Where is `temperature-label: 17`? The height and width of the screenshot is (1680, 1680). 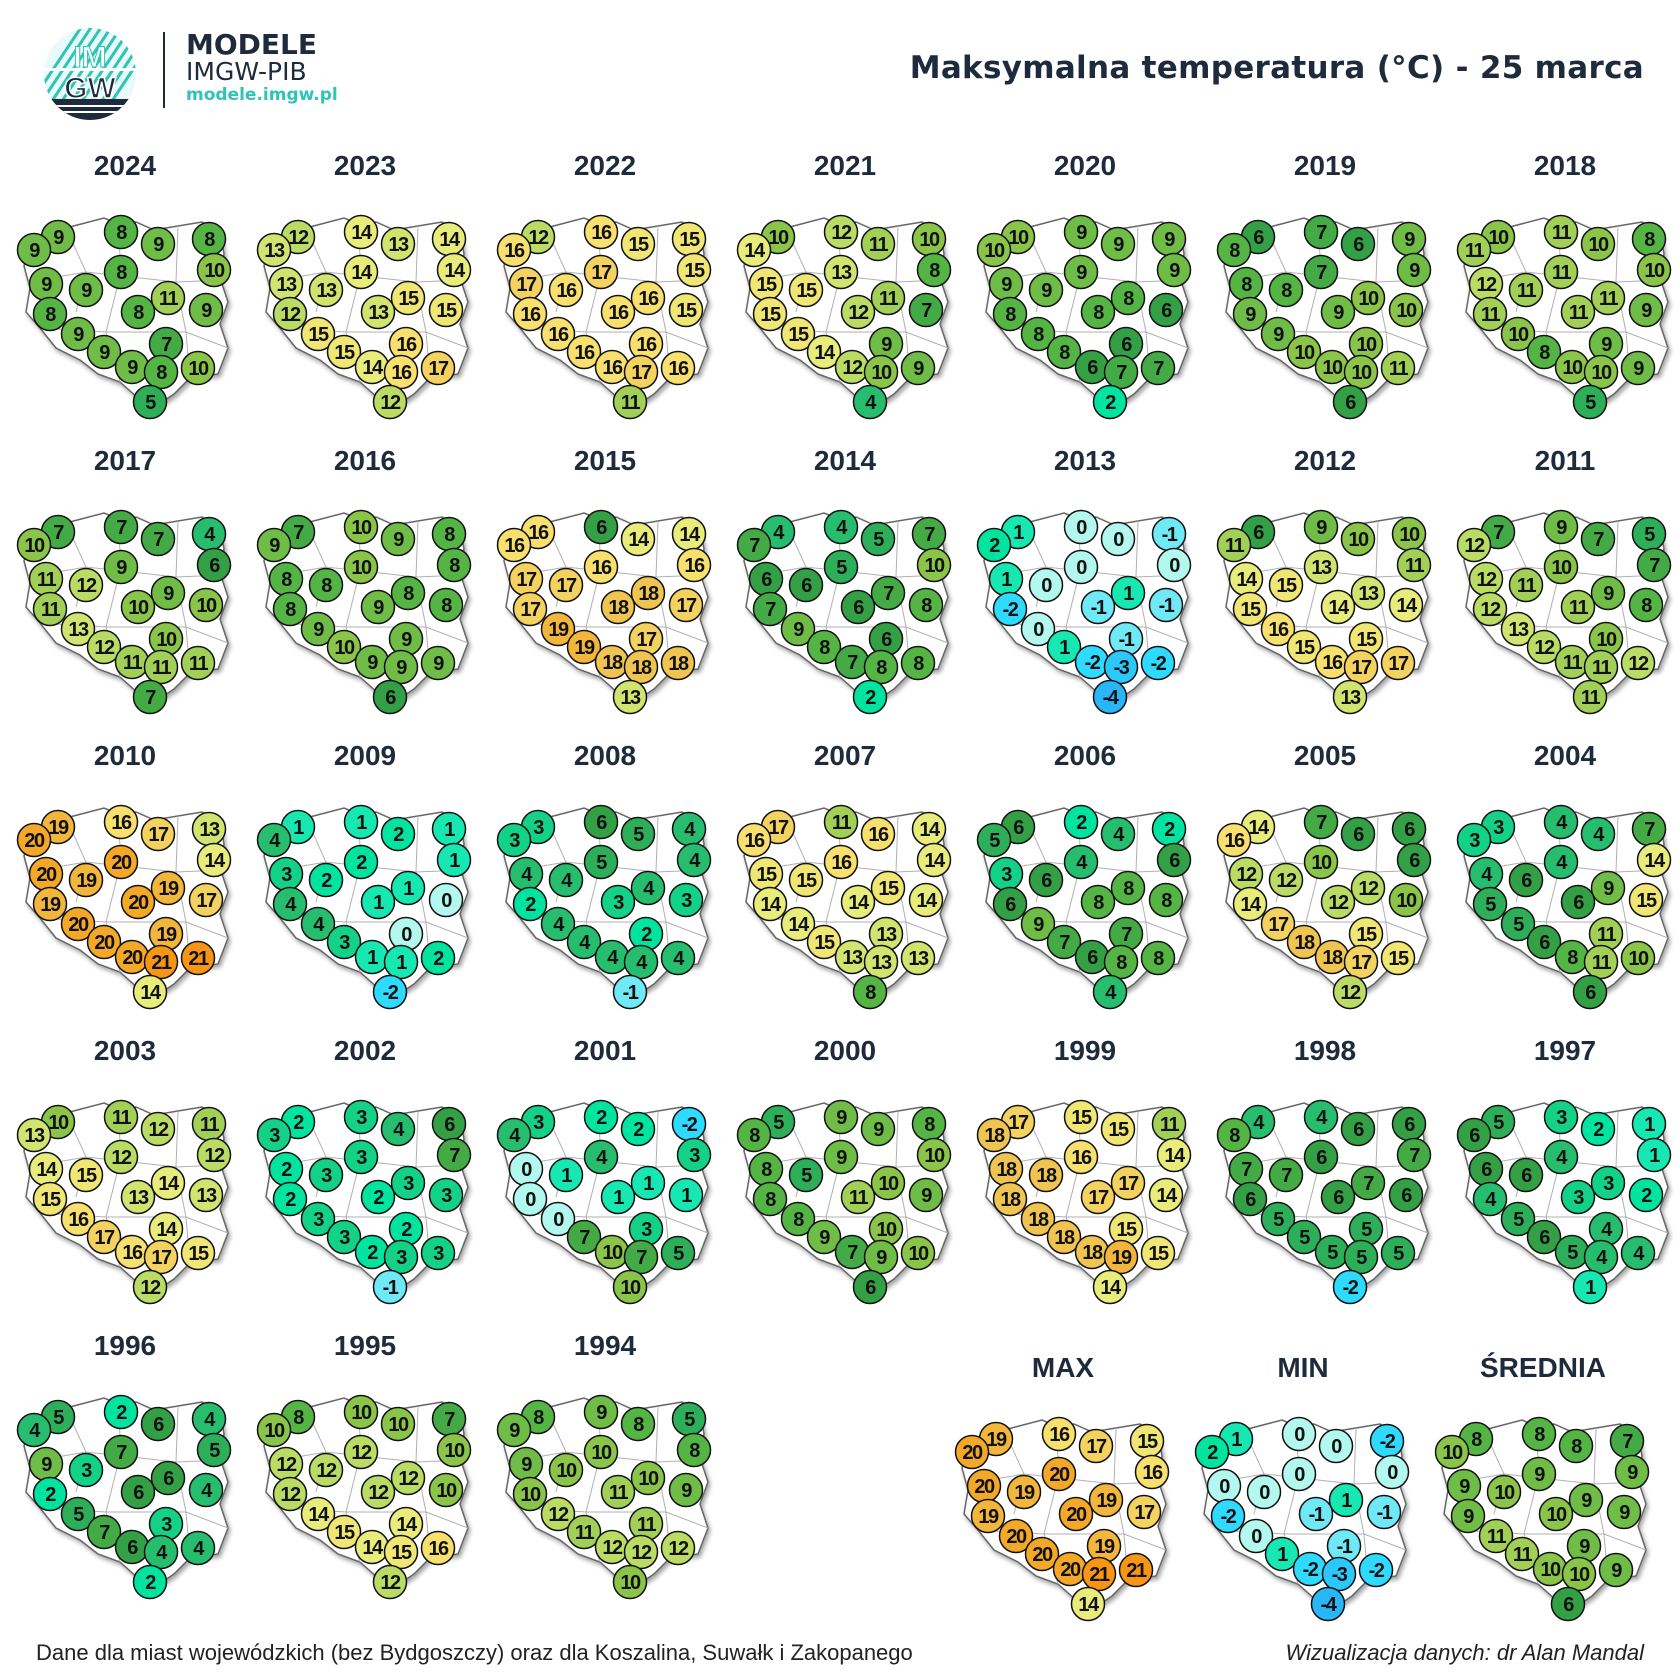
temperature-label: 17 is located at coordinates (1096, 1447).